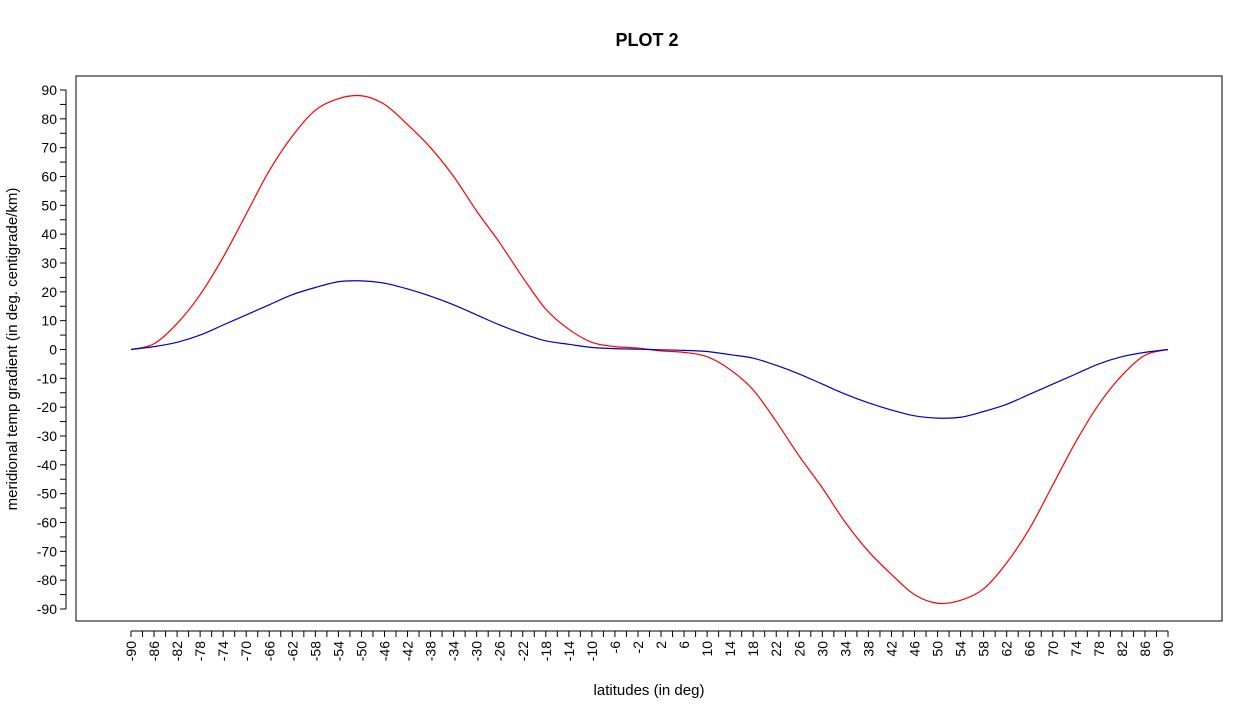  What do you see at coordinates (500, 651) in the screenshot?
I see `x-tick-label: -26` at bounding box center [500, 651].